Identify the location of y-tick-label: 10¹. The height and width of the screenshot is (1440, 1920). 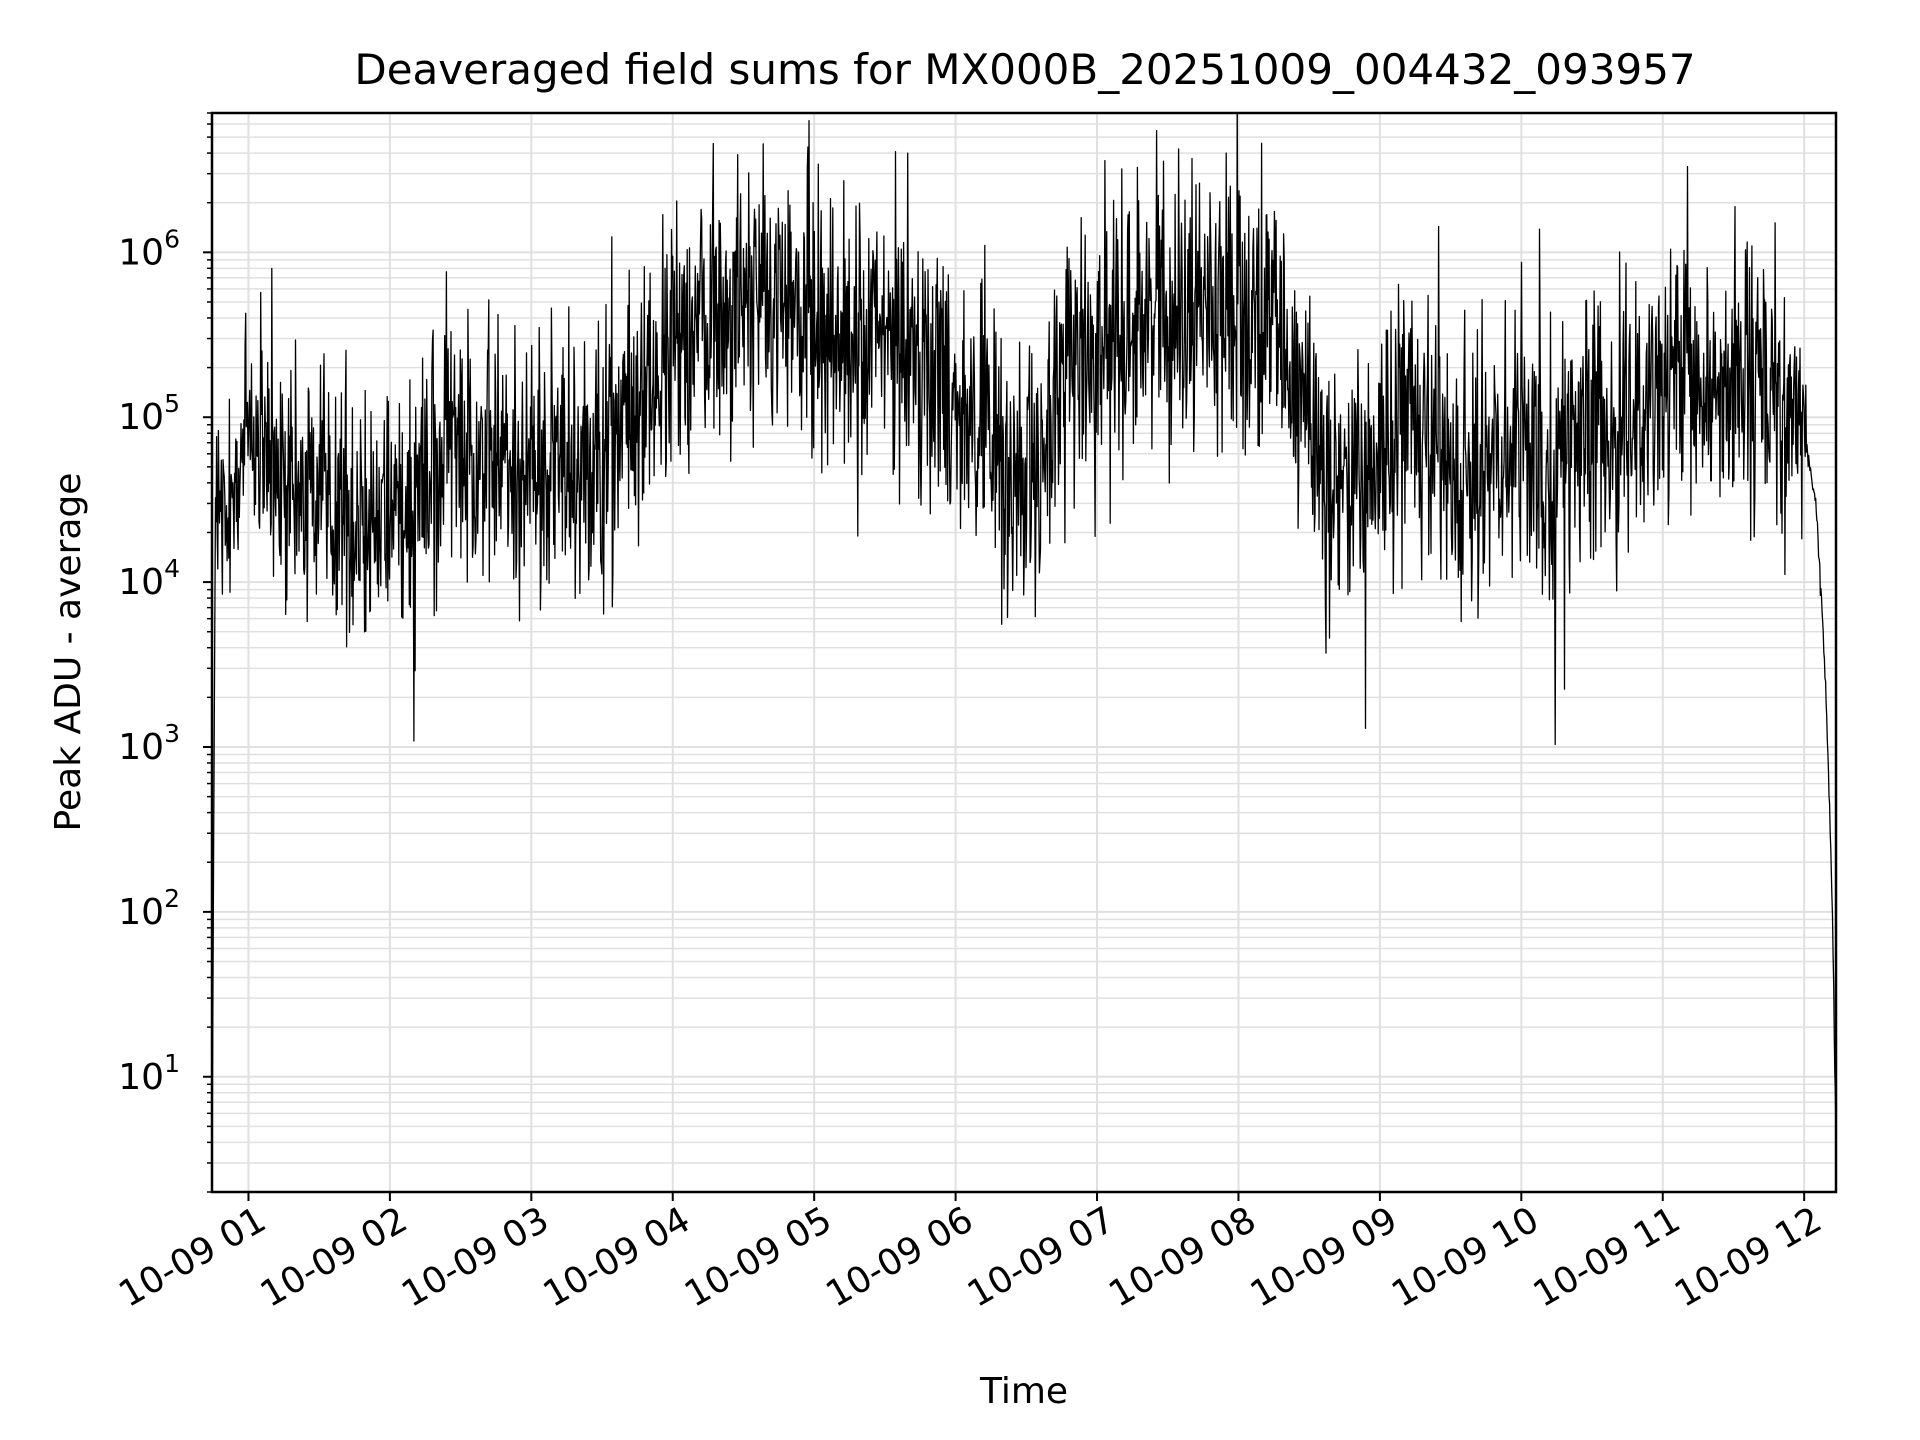
(149, 1073).